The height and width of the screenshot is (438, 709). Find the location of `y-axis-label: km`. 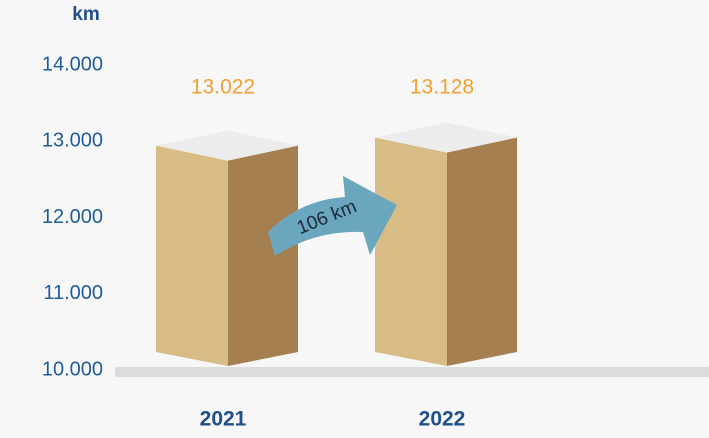

y-axis-label: km is located at coordinates (85, 14).